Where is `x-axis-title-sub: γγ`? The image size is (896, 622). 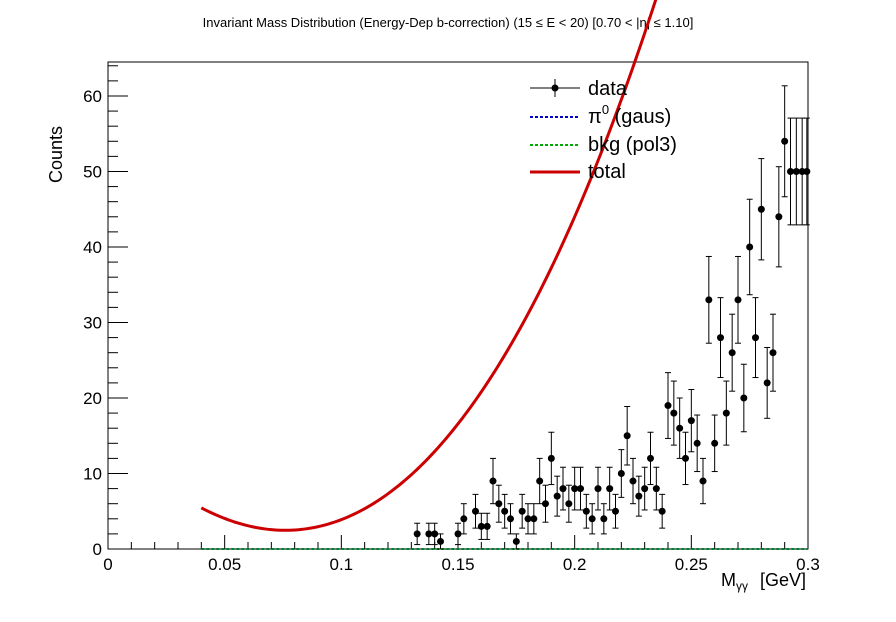
x-axis-title-sub: γγ is located at coordinates (742, 586).